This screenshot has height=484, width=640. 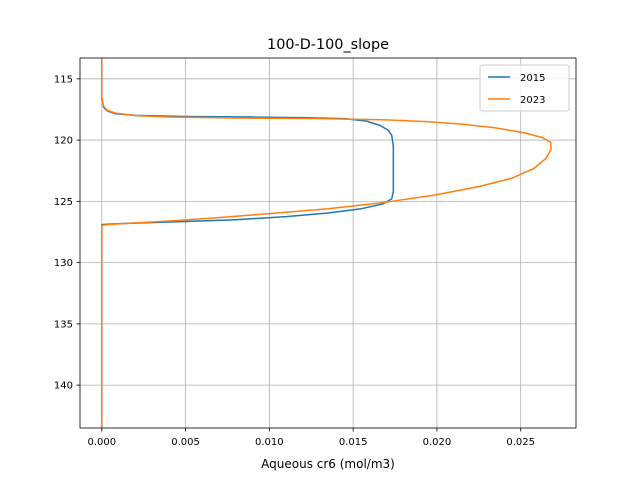 What do you see at coordinates (63, 263) in the screenshot?
I see `y-tick-label: 130` at bounding box center [63, 263].